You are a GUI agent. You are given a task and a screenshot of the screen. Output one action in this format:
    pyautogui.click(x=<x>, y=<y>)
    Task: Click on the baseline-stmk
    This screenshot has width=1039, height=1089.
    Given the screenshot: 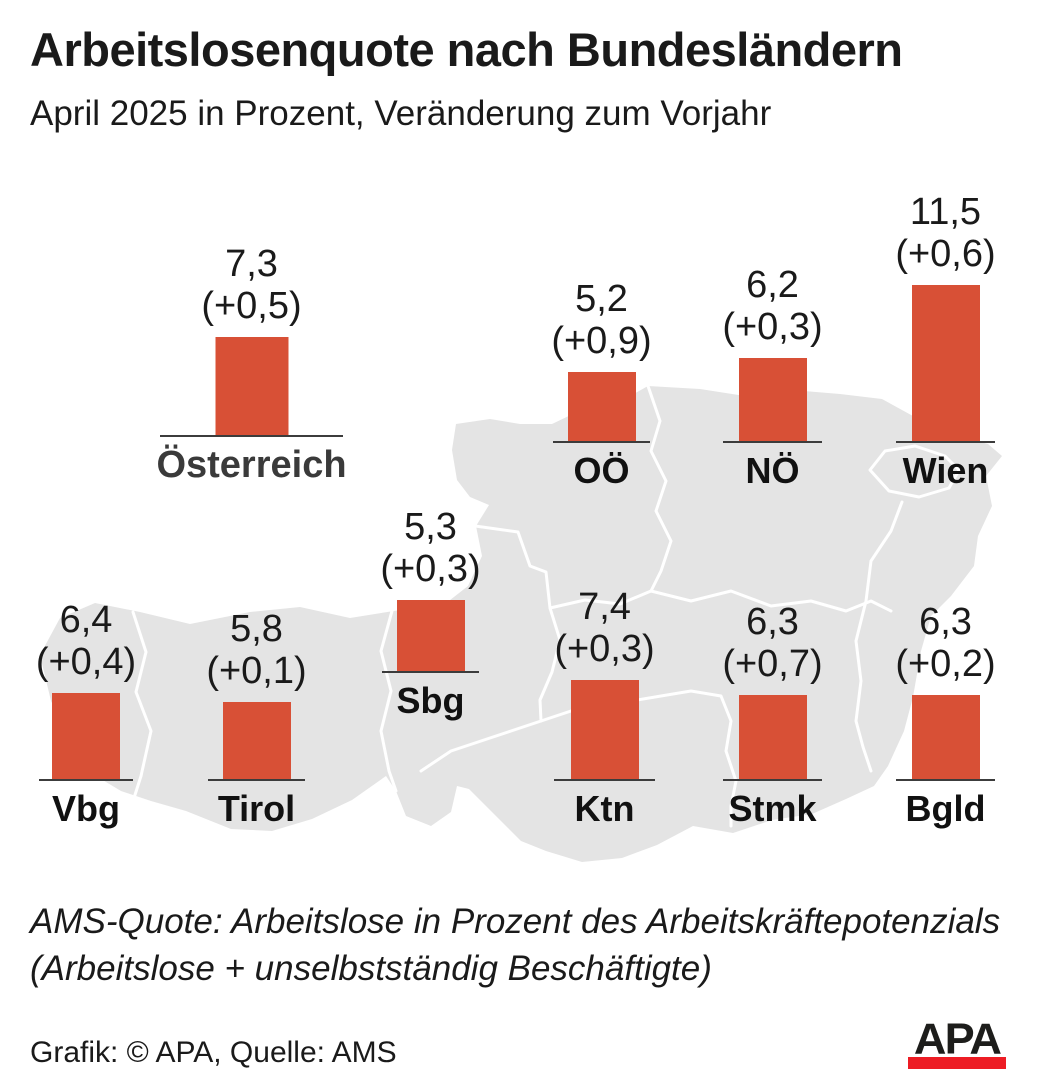 What is the action you would take?
    pyautogui.click(x=772, y=780)
    